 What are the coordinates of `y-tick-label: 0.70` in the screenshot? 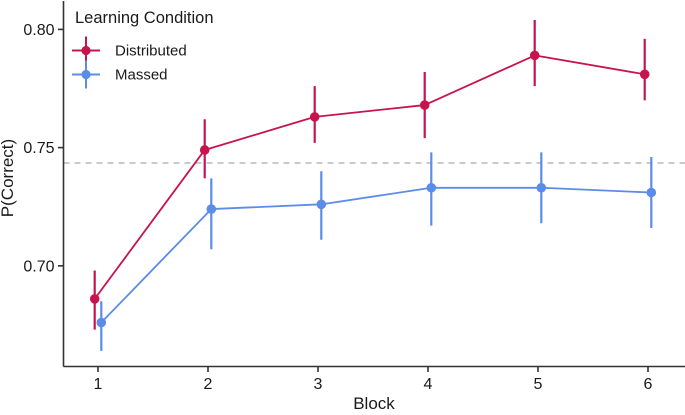 It's located at (38, 266).